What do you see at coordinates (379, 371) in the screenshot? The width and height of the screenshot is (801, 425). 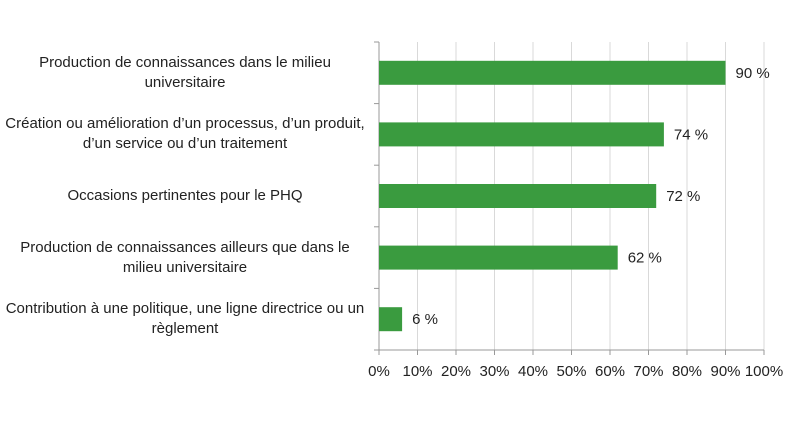 I see `x-tick-label: 0%` at bounding box center [379, 371].